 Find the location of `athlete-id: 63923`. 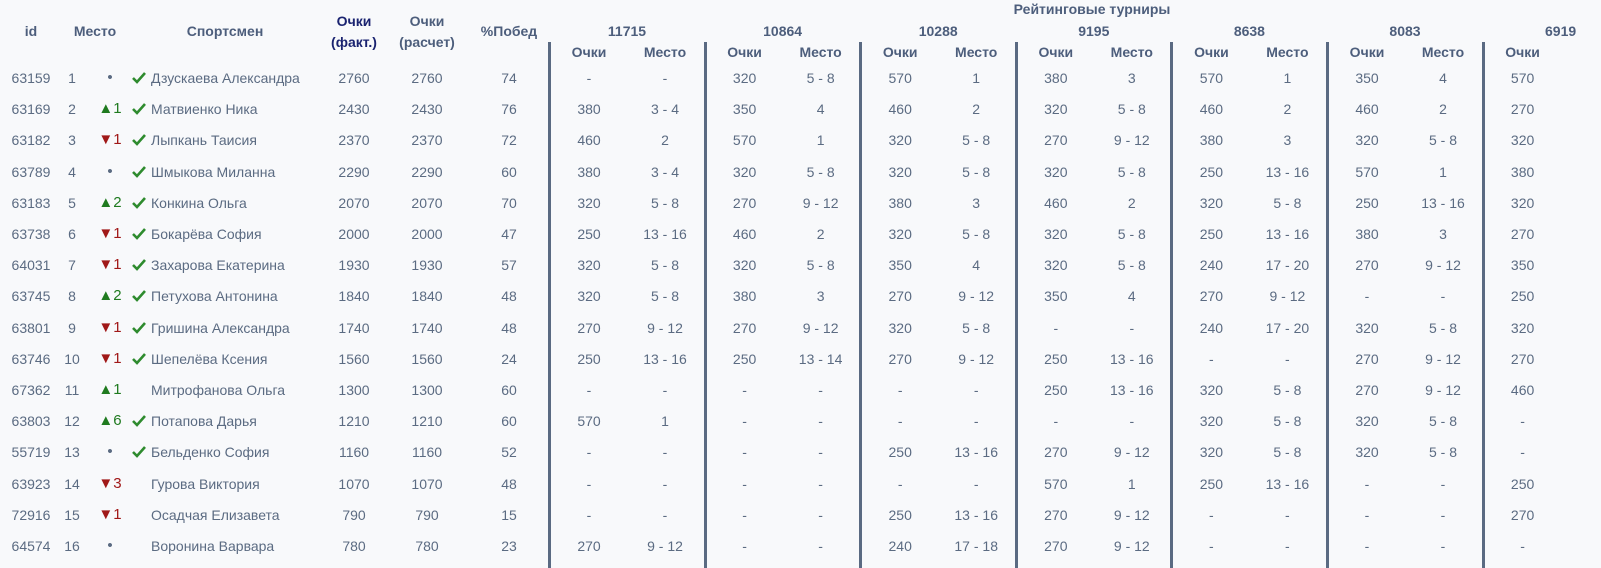

athlete-id: 63923 is located at coordinates (31, 483).